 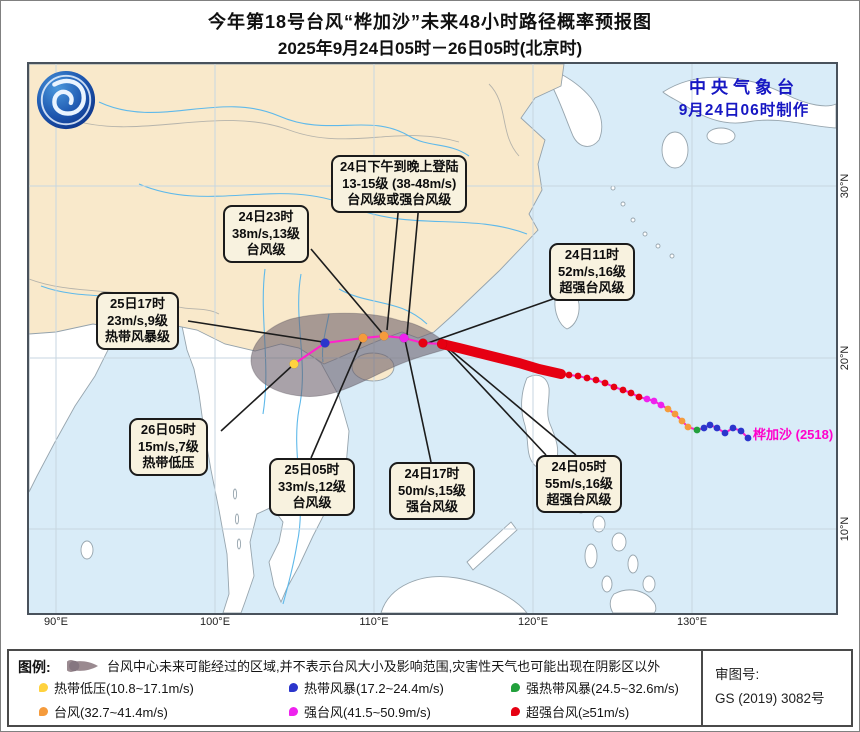 What do you see at coordinates (770, 687) in the screenshot?
I see `map-review-number: 审图号: GS (2019) 3082号` at bounding box center [770, 687].